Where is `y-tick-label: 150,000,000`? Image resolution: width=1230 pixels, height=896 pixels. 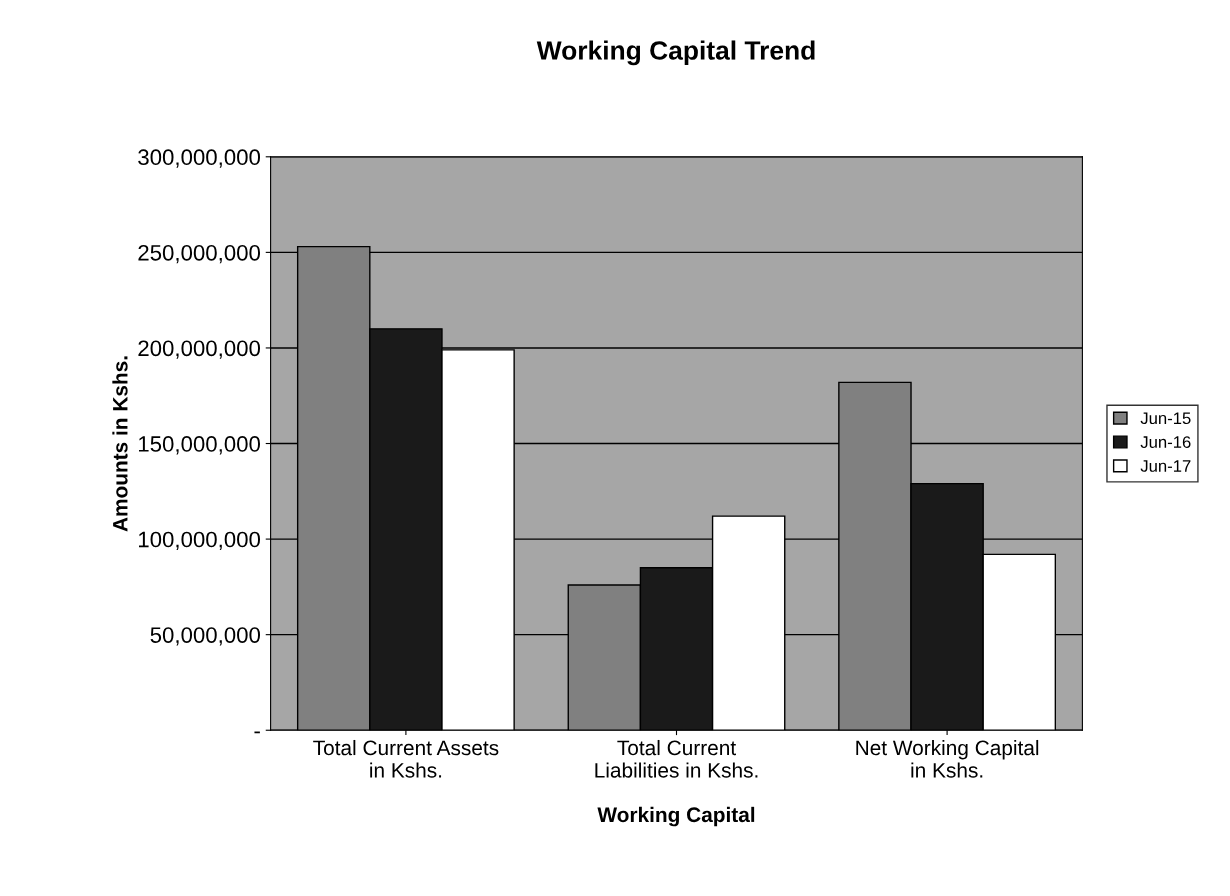
y-tick-label: 150,000,000 is located at coordinates (200, 445).